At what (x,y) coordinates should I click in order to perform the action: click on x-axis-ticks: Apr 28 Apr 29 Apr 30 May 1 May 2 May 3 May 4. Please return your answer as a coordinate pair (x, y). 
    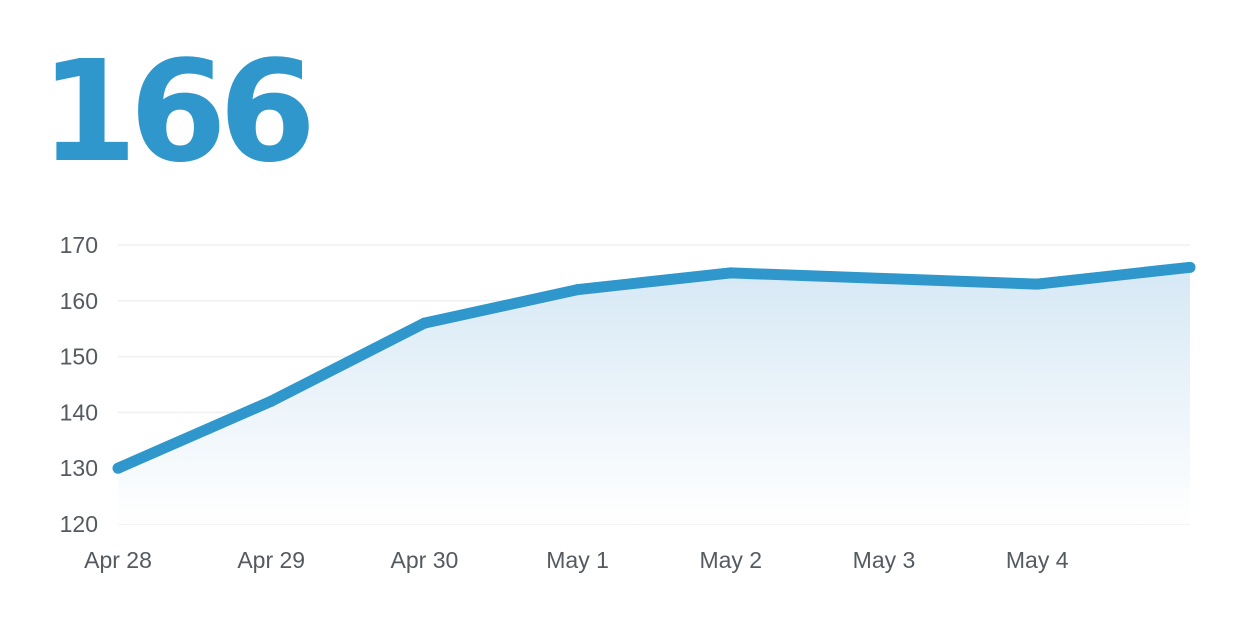
    Looking at the image, I should click on (576, 560).